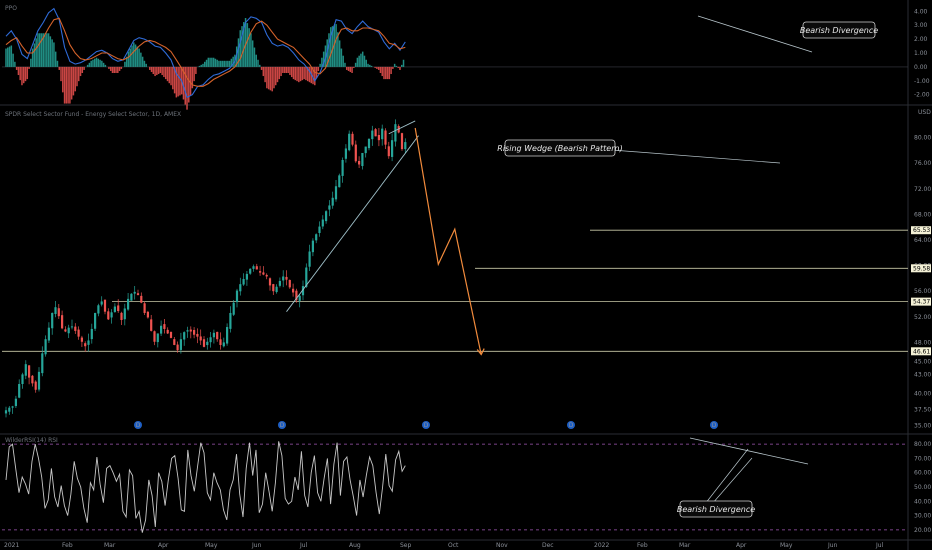 This screenshot has height=550, width=932. I want to click on level-label: 65.53, so click(921, 230).